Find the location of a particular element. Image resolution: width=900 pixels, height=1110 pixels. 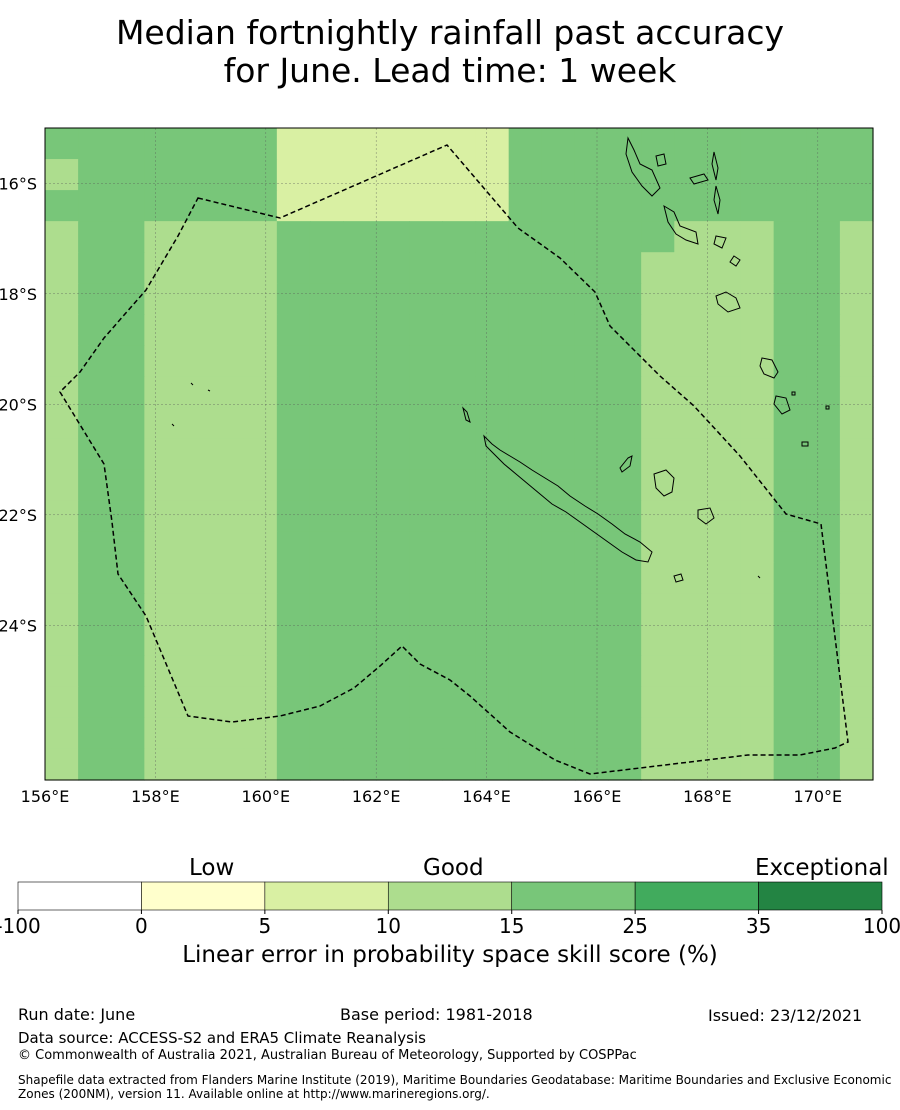

lon-tick-label: 160°E is located at coordinates (265, 796).